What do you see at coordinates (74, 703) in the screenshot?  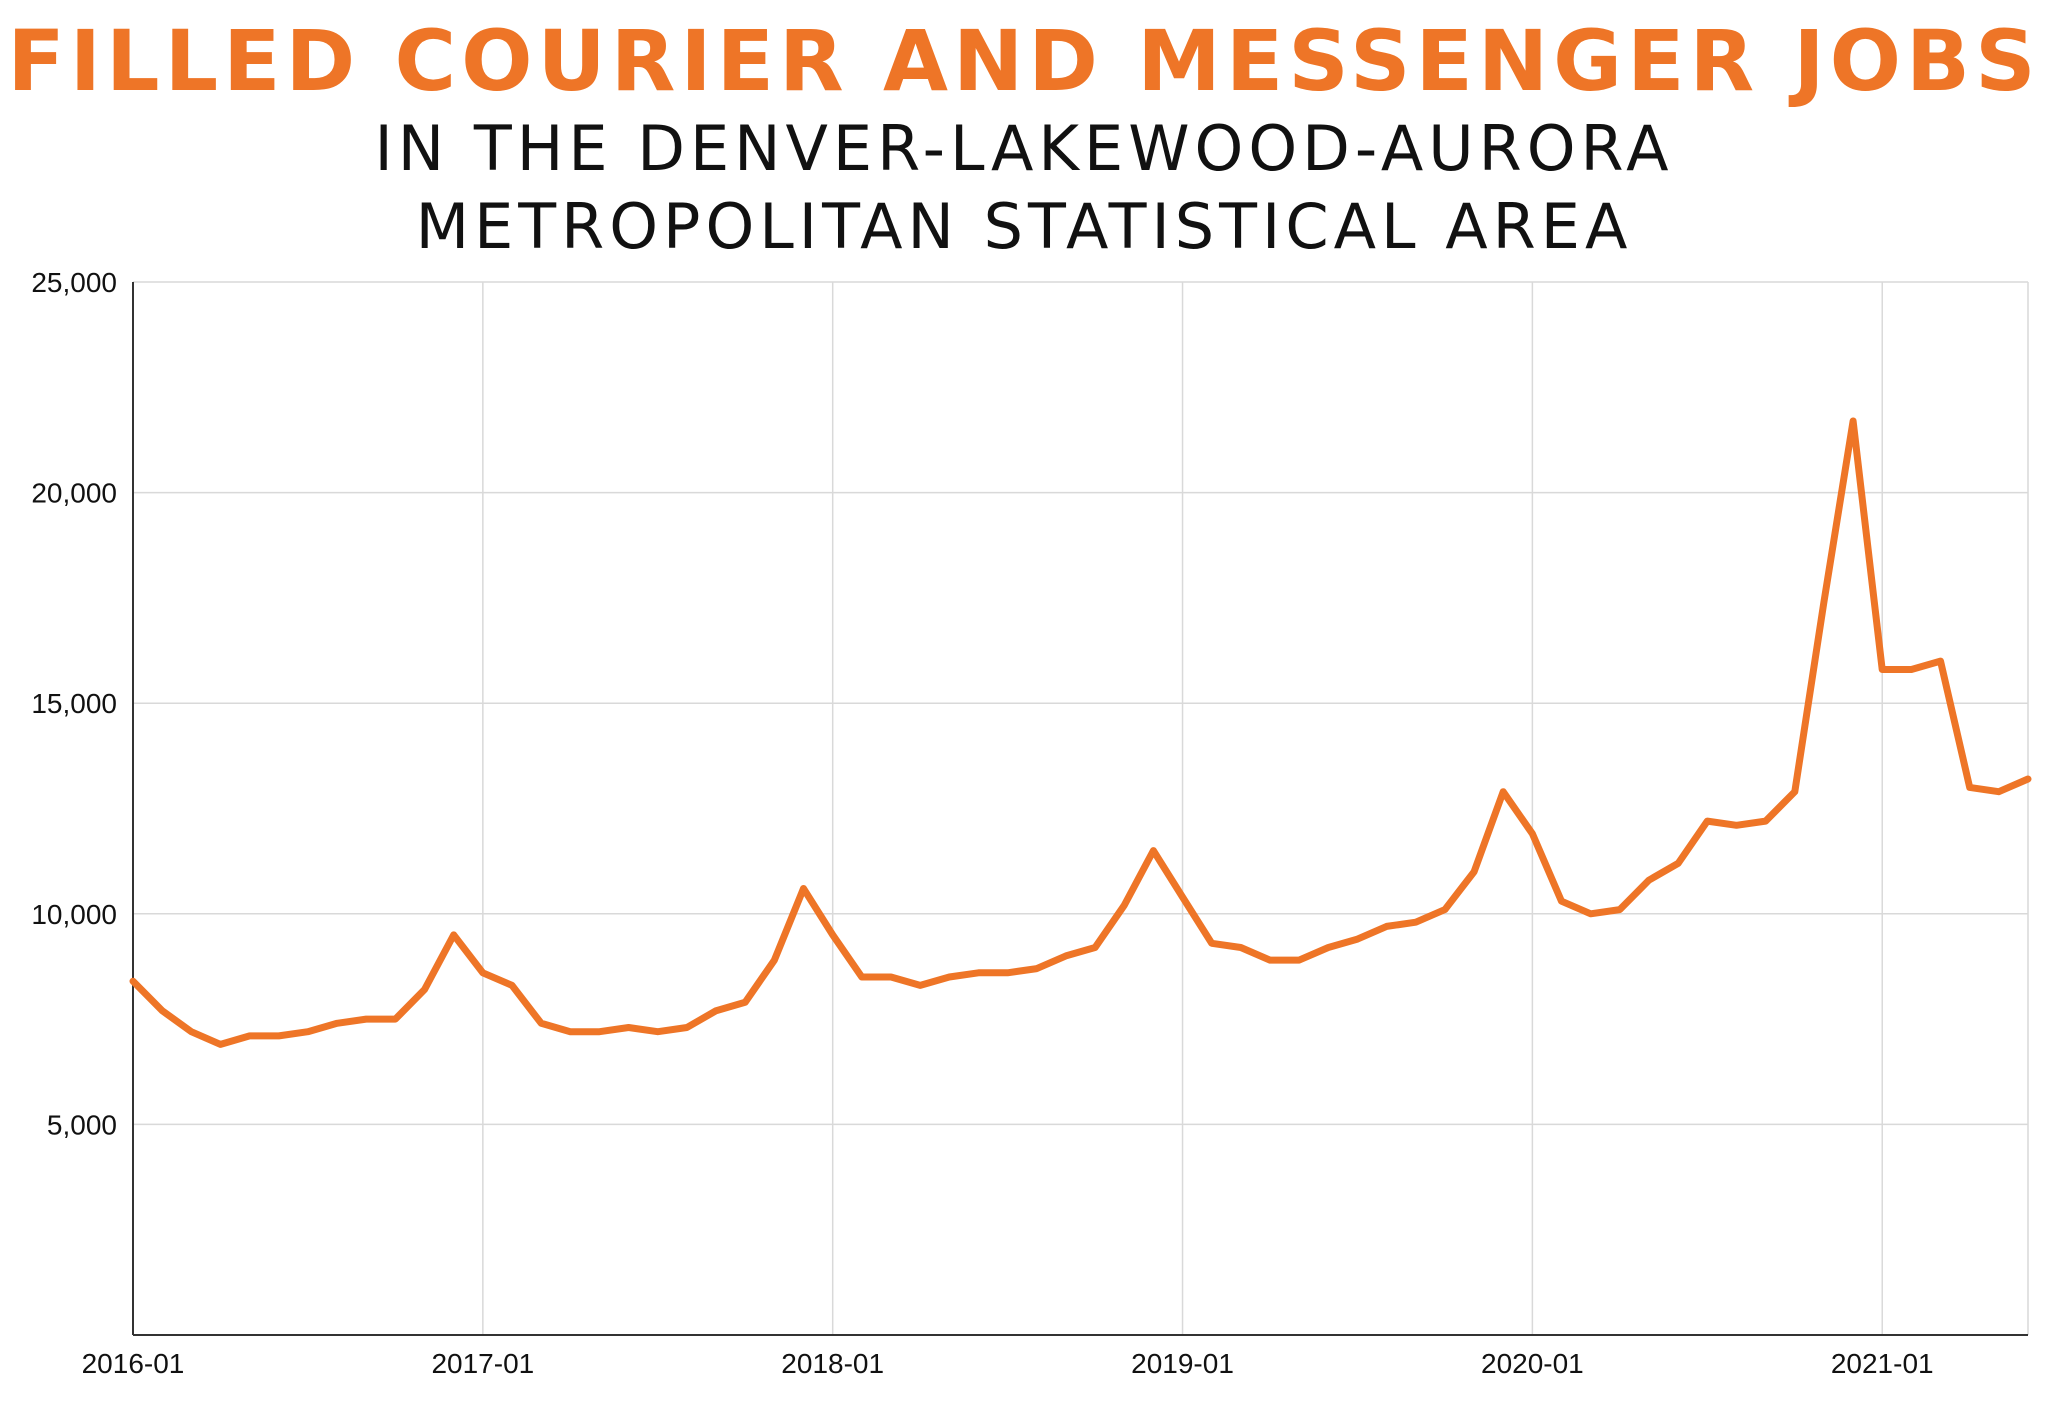 I see `y-tick-label: 15,000` at bounding box center [74, 703].